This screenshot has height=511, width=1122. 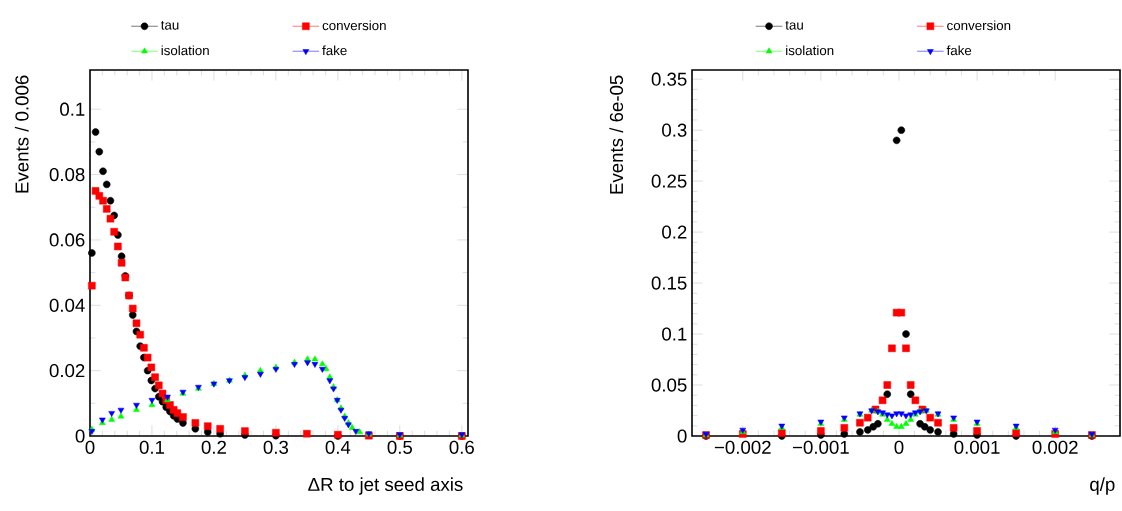 What do you see at coordinates (742, 447) in the screenshot?
I see `x-tick-label: −0.002` at bounding box center [742, 447].